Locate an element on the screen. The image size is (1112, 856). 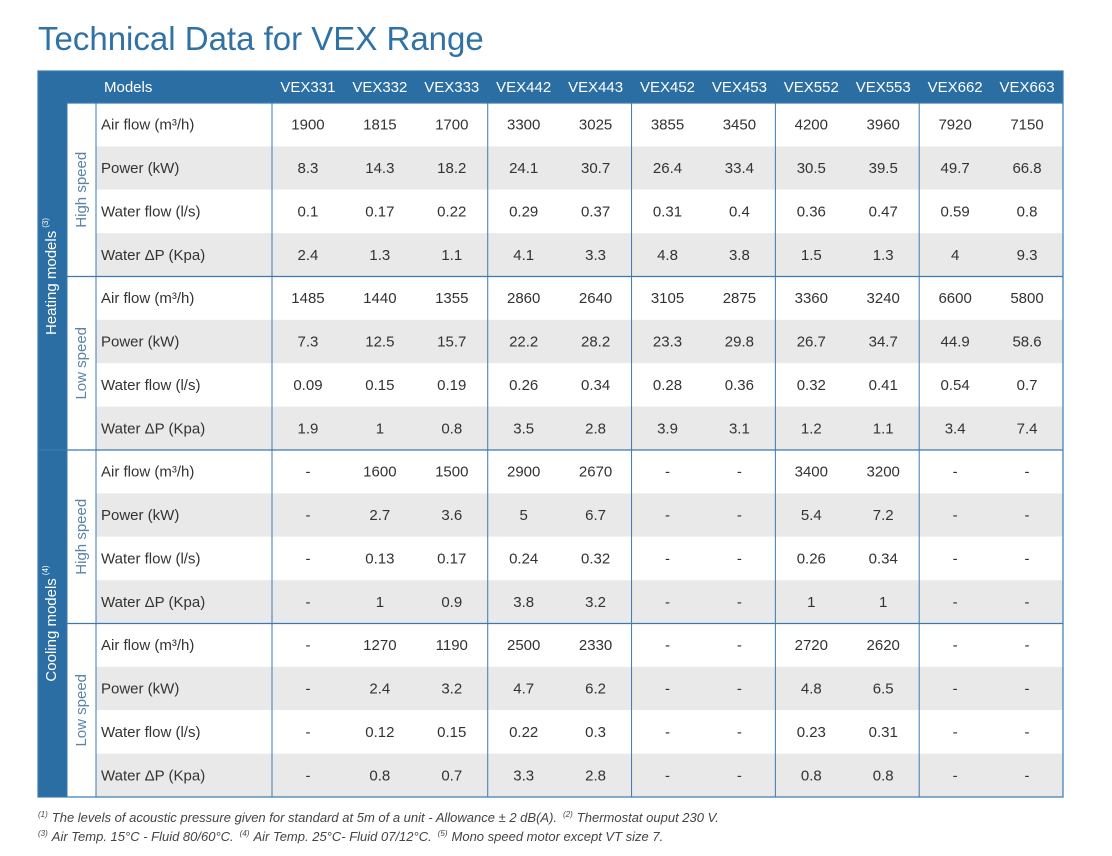
cell: 4.8 is located at coordinates (667, 255).